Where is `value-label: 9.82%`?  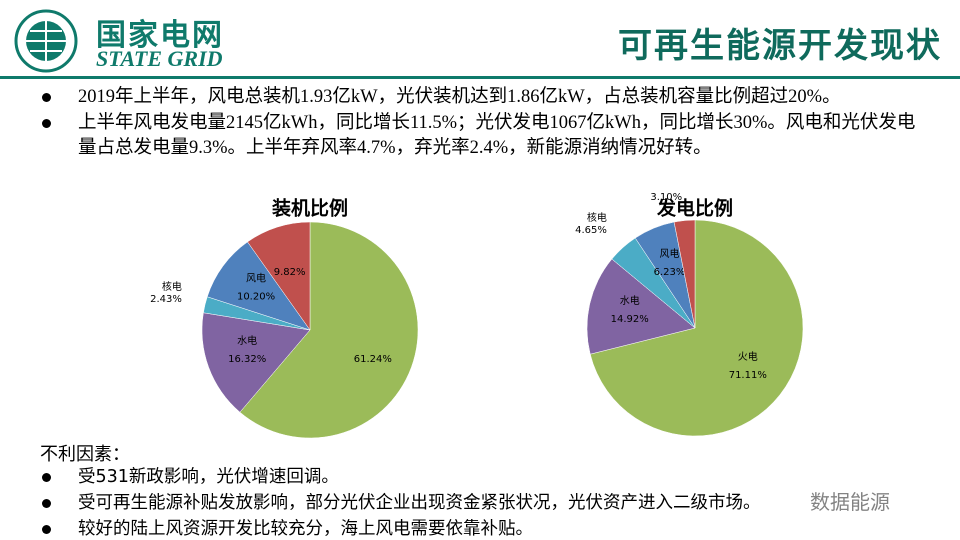 value-label: 9.82% is located at coordinates (290, 272).